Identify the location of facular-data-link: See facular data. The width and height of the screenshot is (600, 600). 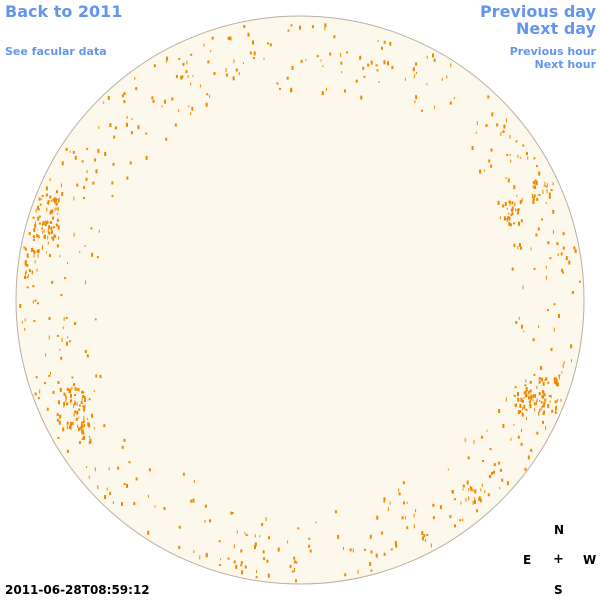
(56, 51).